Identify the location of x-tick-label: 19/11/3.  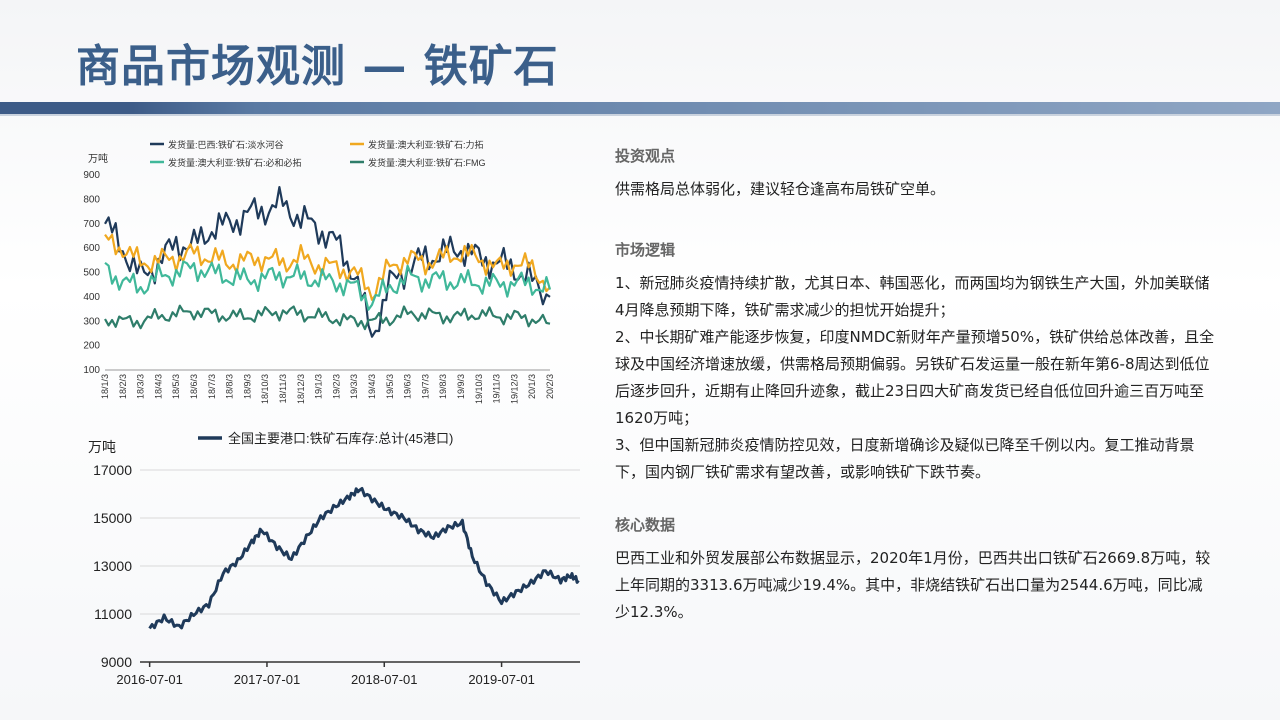
(497, 388).